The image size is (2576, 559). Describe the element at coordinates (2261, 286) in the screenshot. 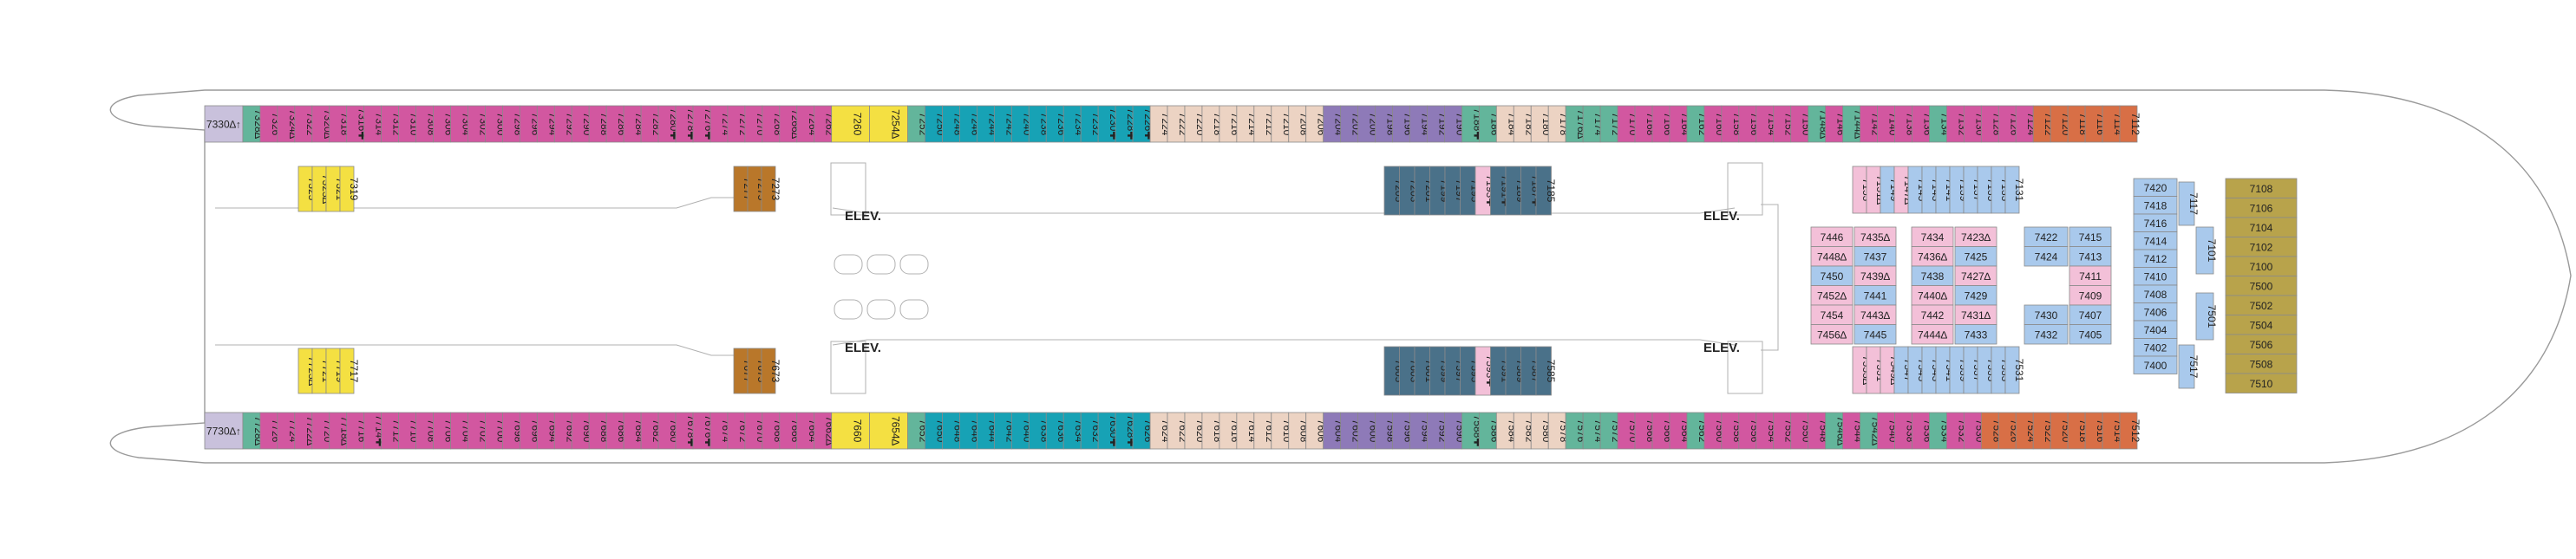

I see `cabin-7500: 7500` at that location.